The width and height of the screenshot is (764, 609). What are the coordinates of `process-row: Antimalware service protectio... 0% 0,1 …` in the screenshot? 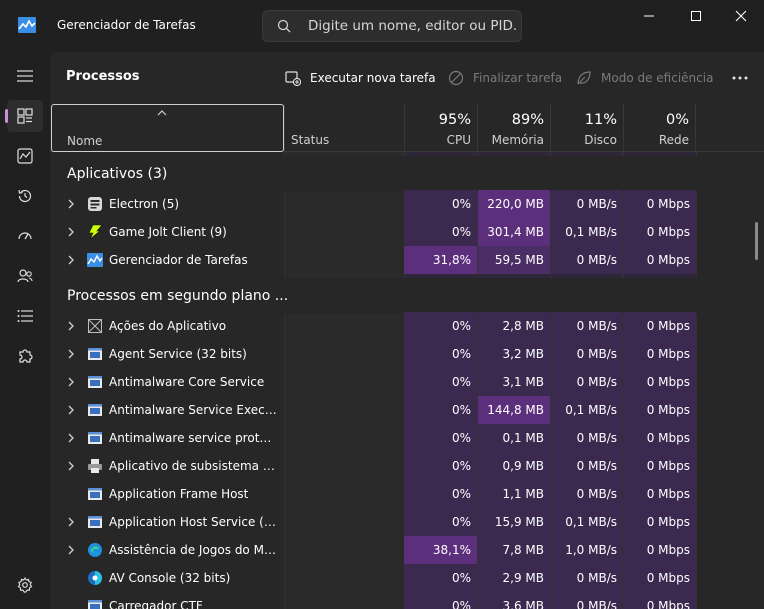 It's located at (407, 438).